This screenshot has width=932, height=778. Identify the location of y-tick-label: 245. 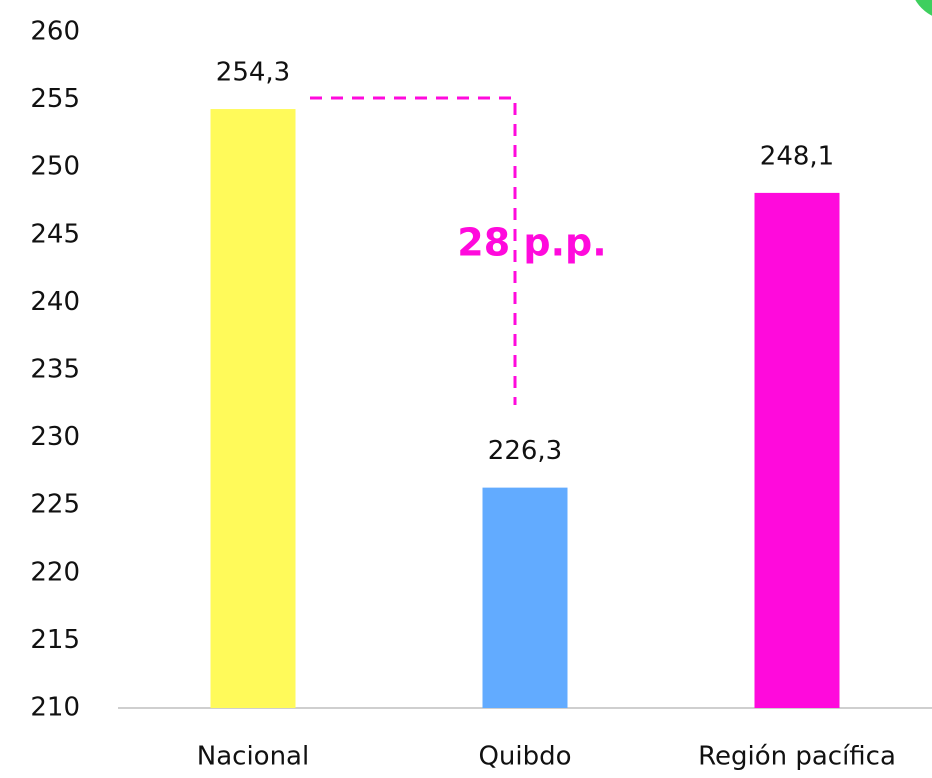
(55, 234).